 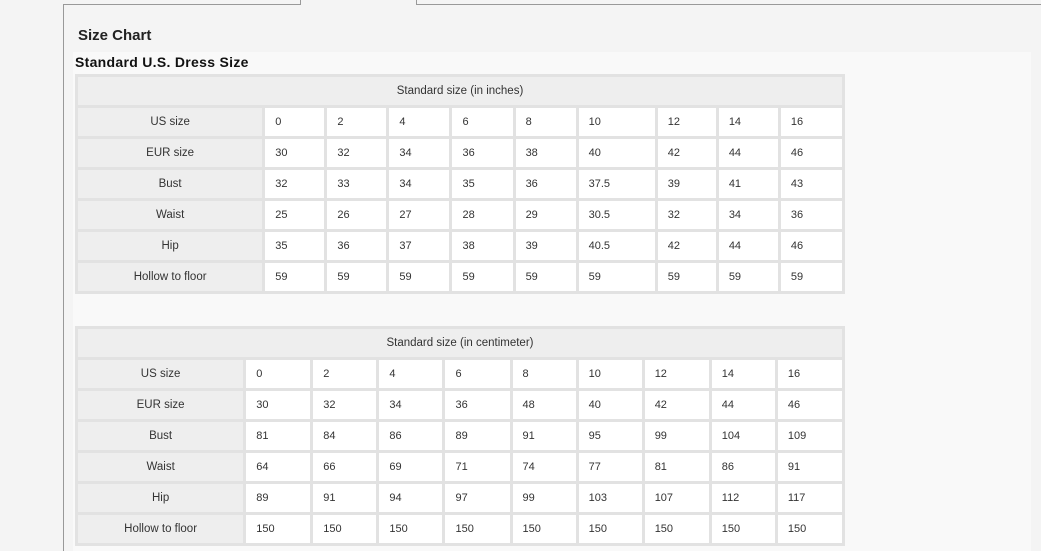 What do you see at coordinates (616, 184) in the screenshot?
I see `table-cell: 37.5` at bounding box center [616, 184].